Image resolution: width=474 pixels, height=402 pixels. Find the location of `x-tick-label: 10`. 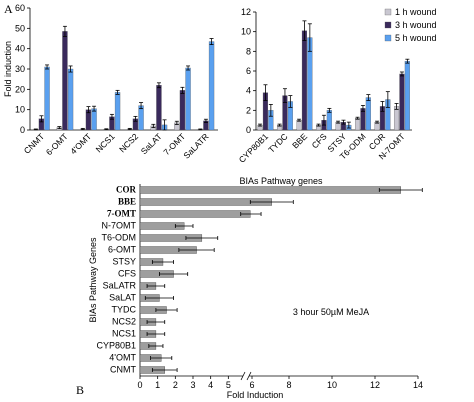

x-tick-label: 10 is located at coordinates (332, 385).